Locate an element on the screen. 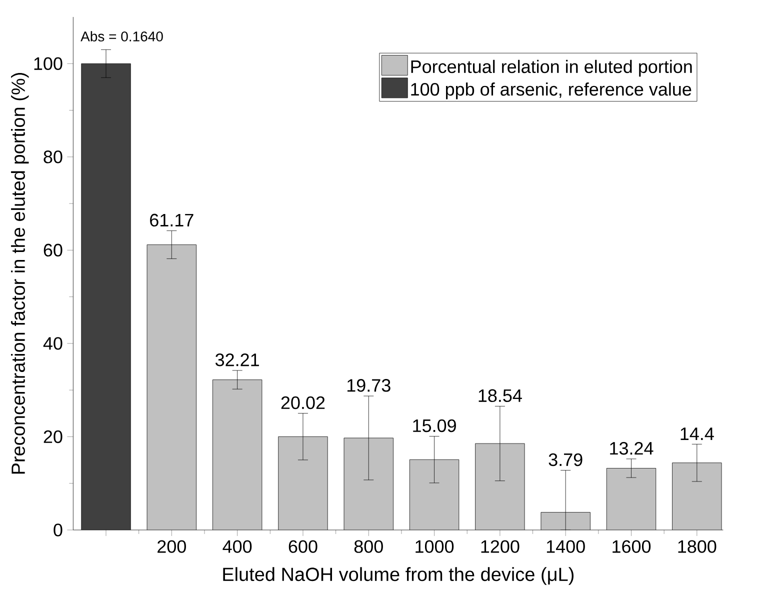  x-axis-title: Eluted NaOH volume from the device (μL) is located at coordinates (398, 576).